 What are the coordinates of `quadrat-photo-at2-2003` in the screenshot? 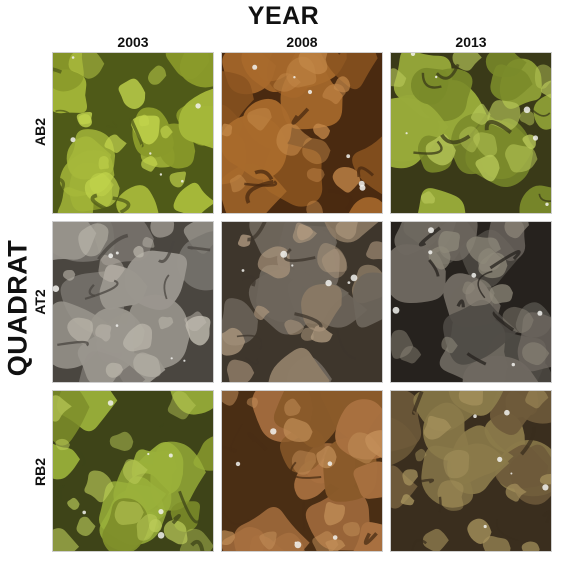 It's located at (133, 302).